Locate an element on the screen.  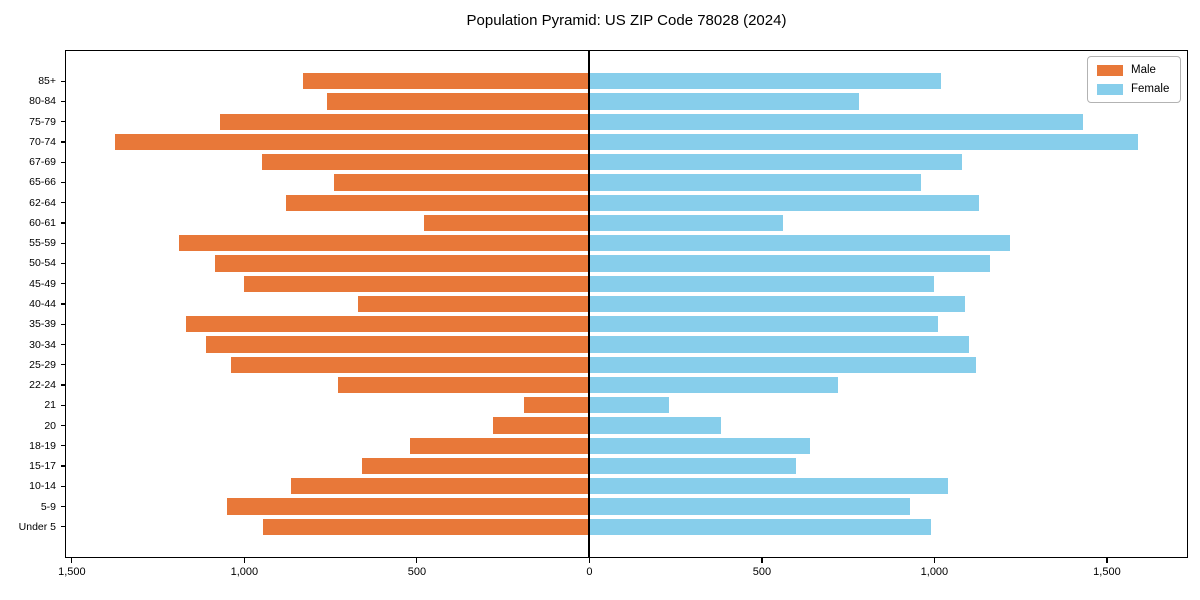
ytick-label-40-44: 40-44 is located at coordinates (42, 304).